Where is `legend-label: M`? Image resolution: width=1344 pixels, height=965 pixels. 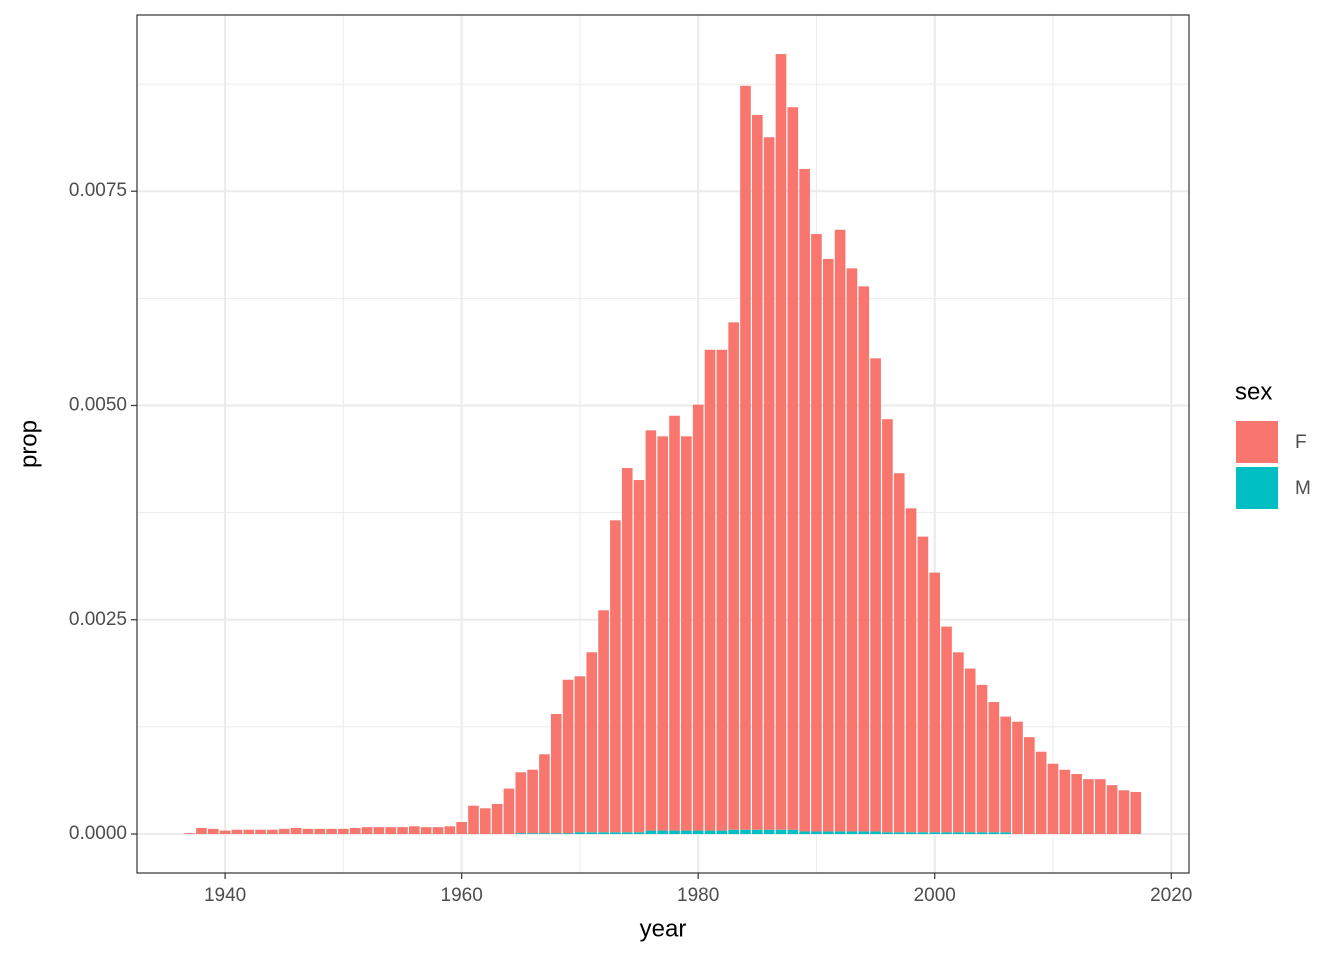 legend-label: M is located at coordinates (1303, 488).